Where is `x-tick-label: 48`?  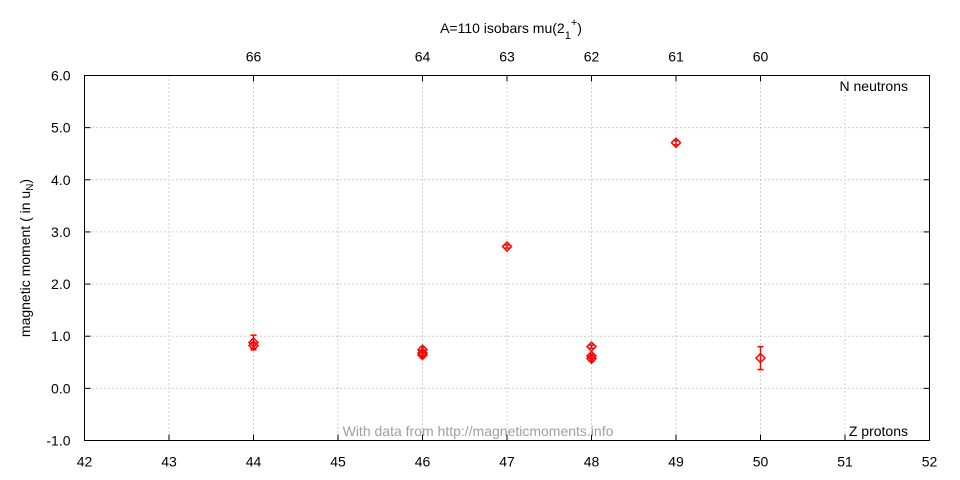 x-tick-label: 48 is located at coordinates (592, 462).